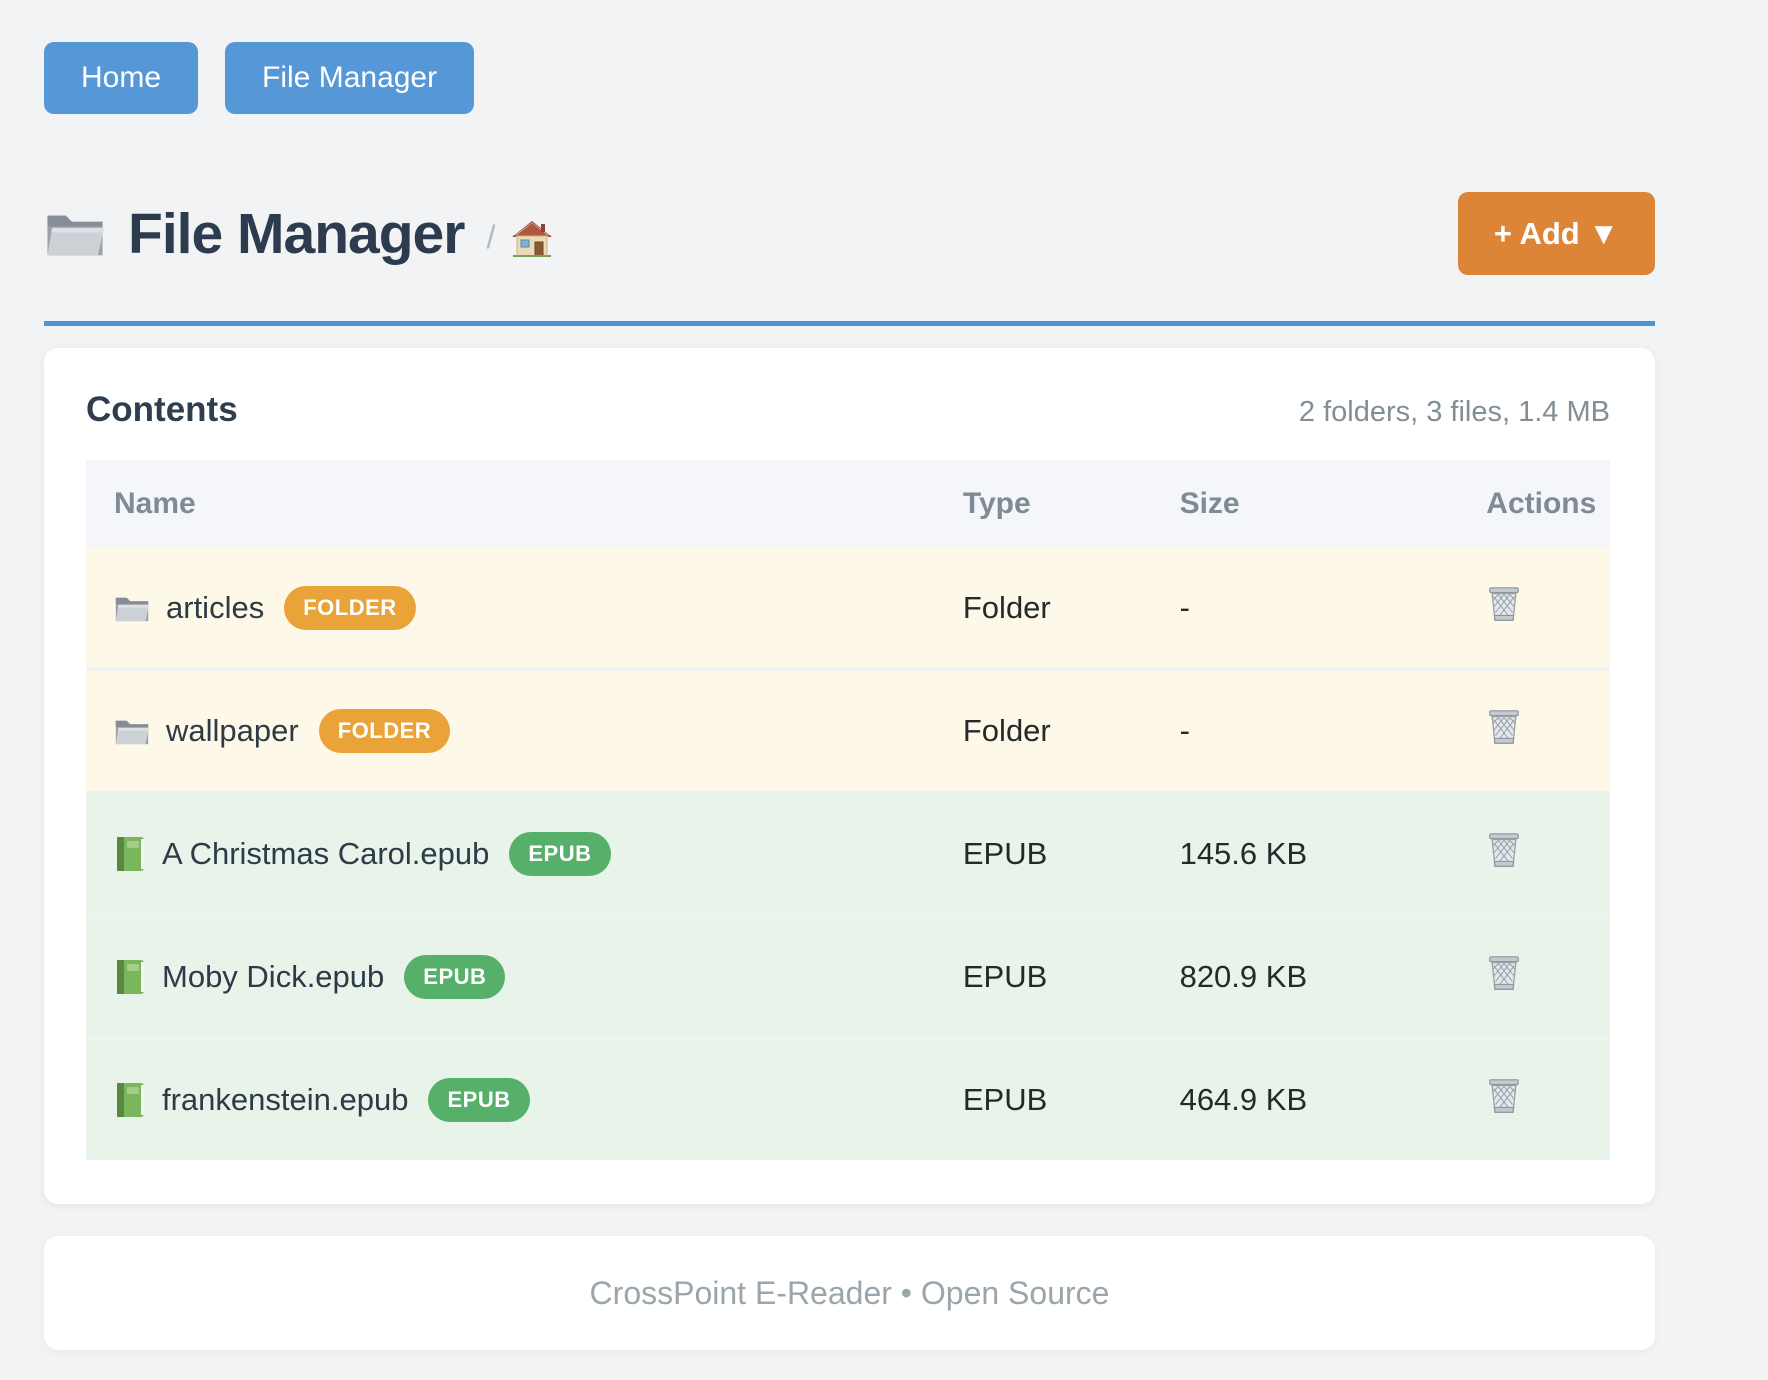 The width and height of the screenshot is (1768, 1380). What do you see at coordinates (350, 78) in the screenshot?
I see `nav-file-manager-button: File Manager` at bounding box center [350, 78].